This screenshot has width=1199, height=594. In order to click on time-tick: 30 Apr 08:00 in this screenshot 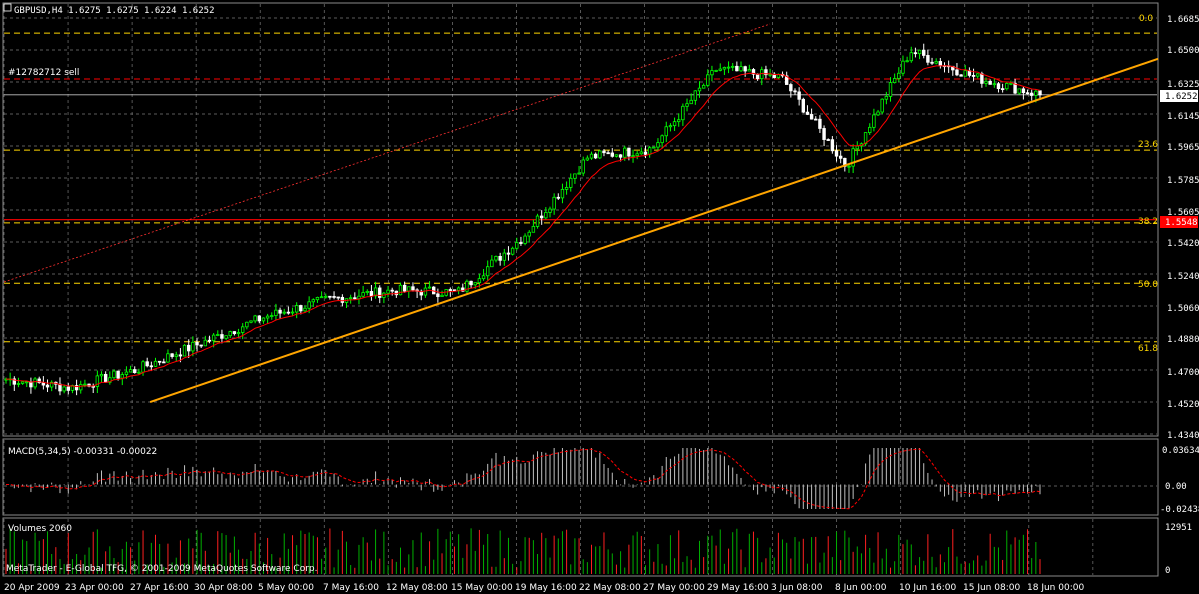, I will do `click(223, 588)`.